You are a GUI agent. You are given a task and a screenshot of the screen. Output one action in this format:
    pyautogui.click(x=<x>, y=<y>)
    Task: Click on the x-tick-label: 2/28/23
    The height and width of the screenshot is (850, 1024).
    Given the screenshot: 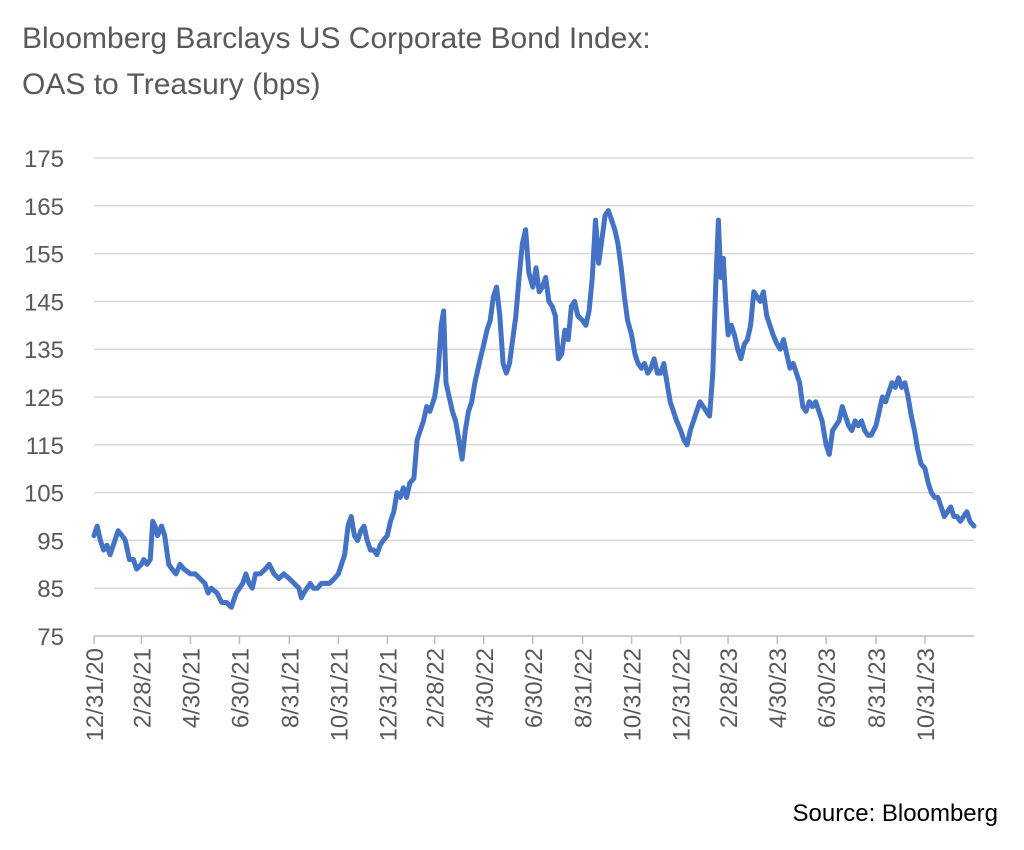 What is the action you would take?
    pyautogui.click(x=729, y=688)
    